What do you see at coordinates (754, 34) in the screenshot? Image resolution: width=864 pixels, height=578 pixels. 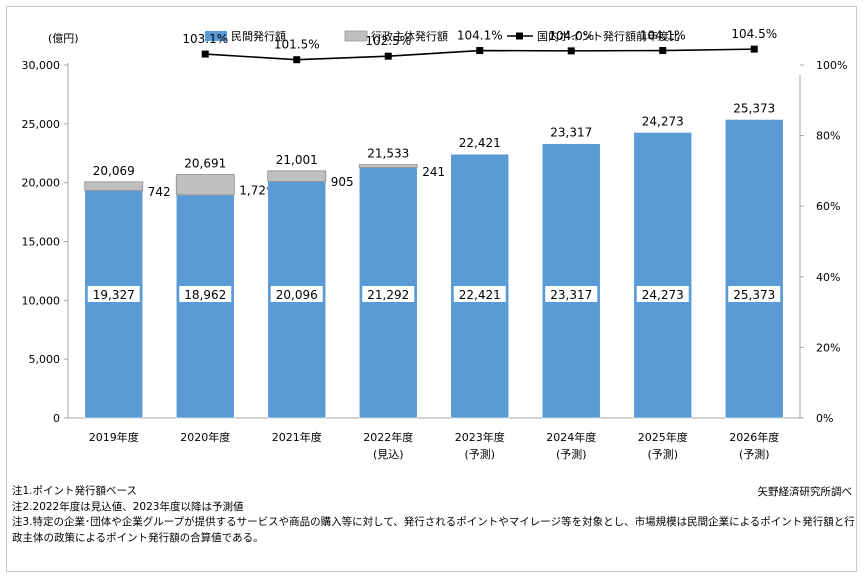 I see `yoy-label: 104.5%` at bounding box center [754, 34].